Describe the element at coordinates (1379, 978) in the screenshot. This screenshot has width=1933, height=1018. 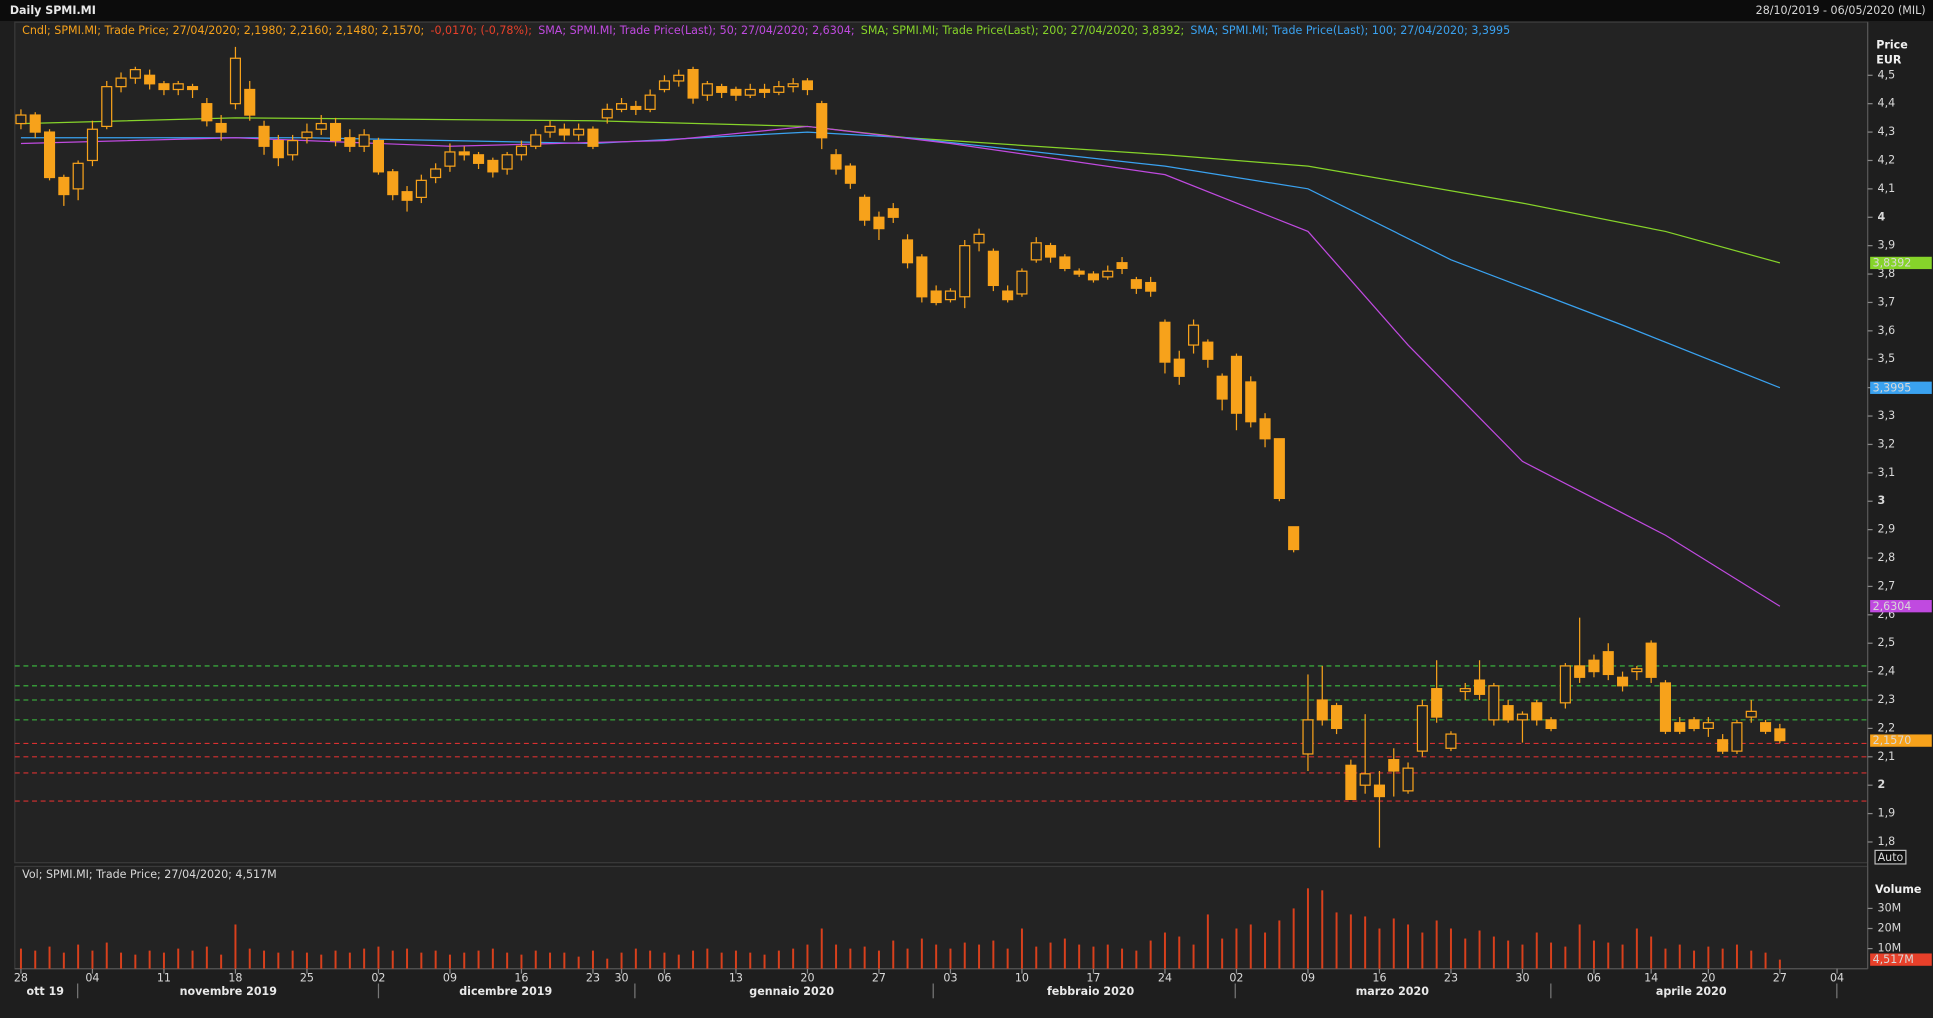
I see `x-tick-label: 16` at that location.